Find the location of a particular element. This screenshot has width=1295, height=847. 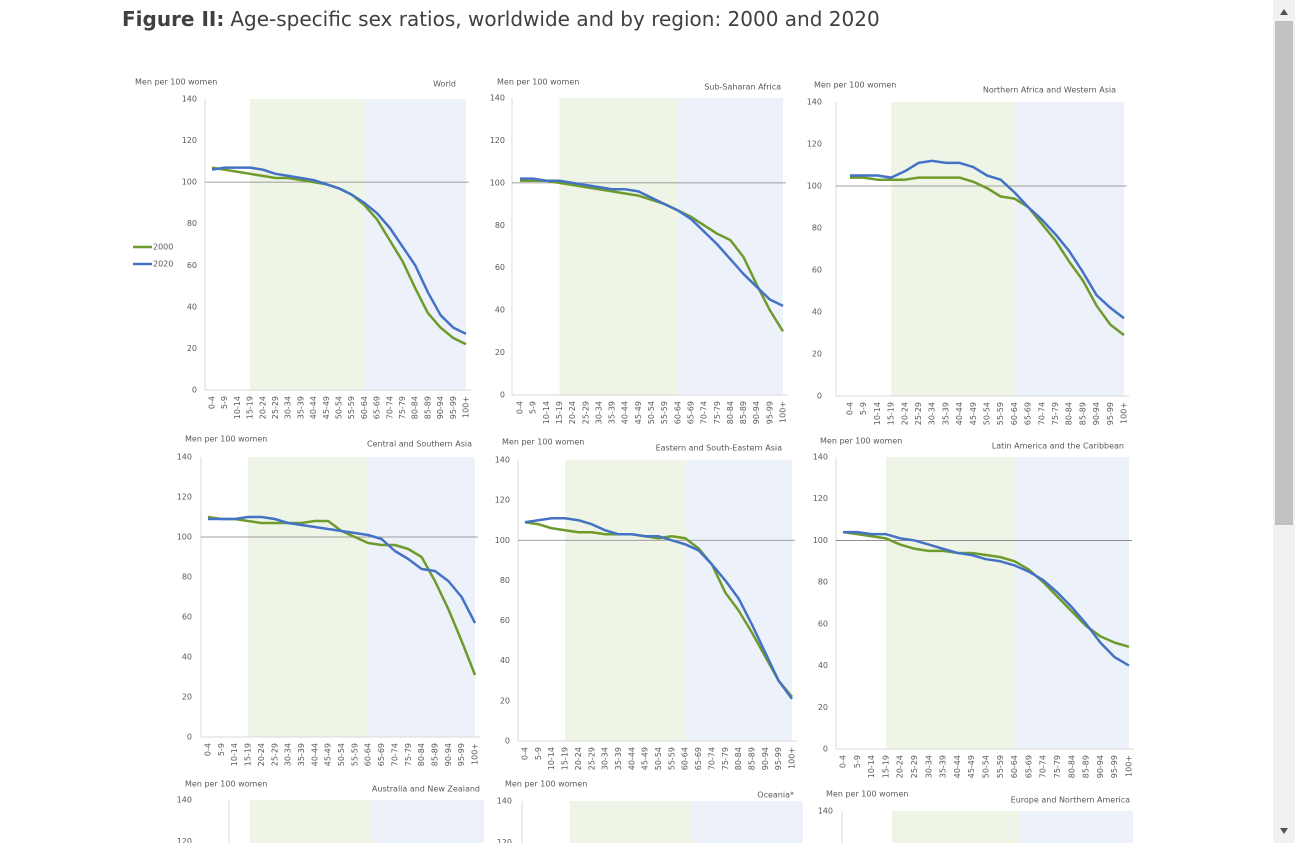

y-tick-label: 0 is located at coordinates (502, 395).